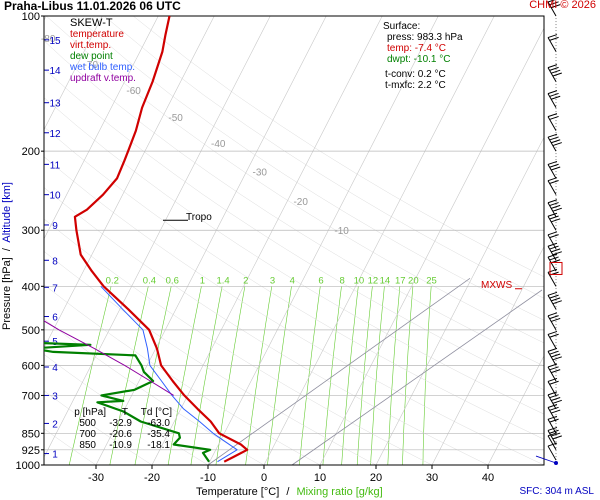  I want to click on temperature-tick-label: 40, so click(488, 478).